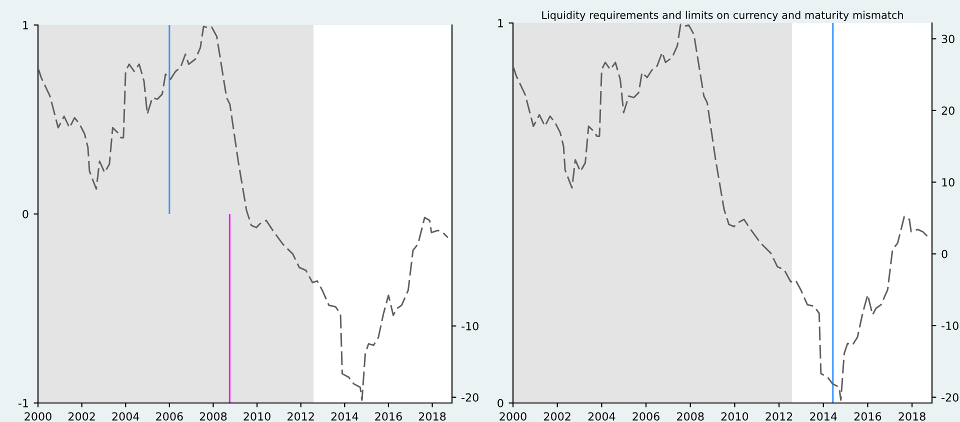 The height and width of the screenshot is (422, 960). I want to click on y2-tick-label: 30, so click(948, 39).